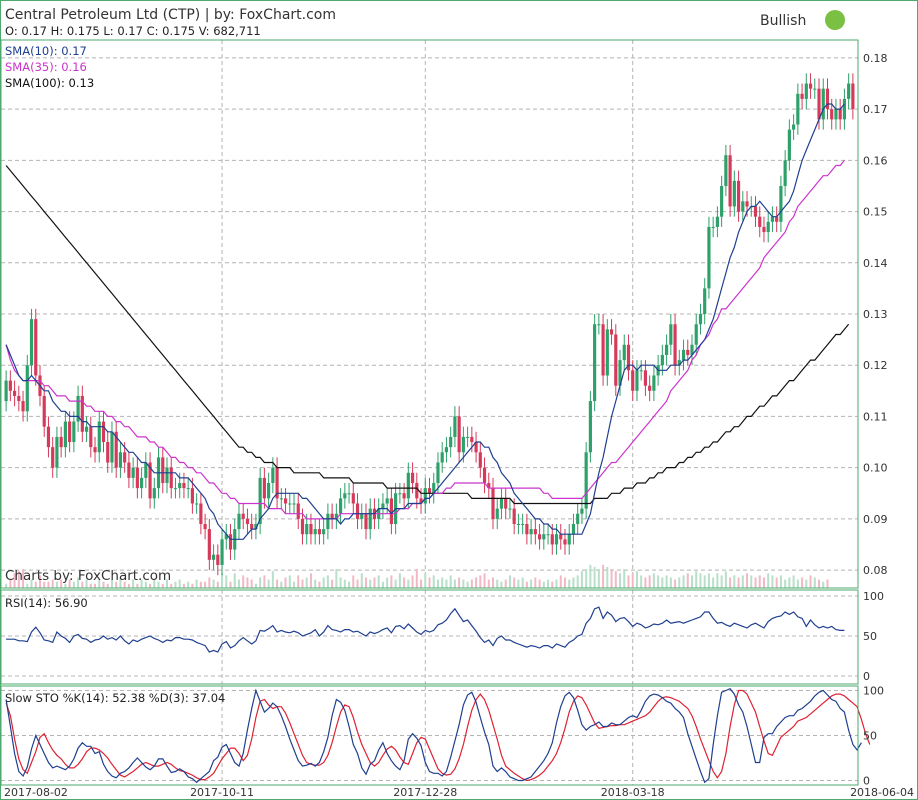 The image size is (918, 800). I want to click on price-legend: SMA(10): 0.17 SMA(35): 0.16 SMA(100): 0.13, so click(49, 67).